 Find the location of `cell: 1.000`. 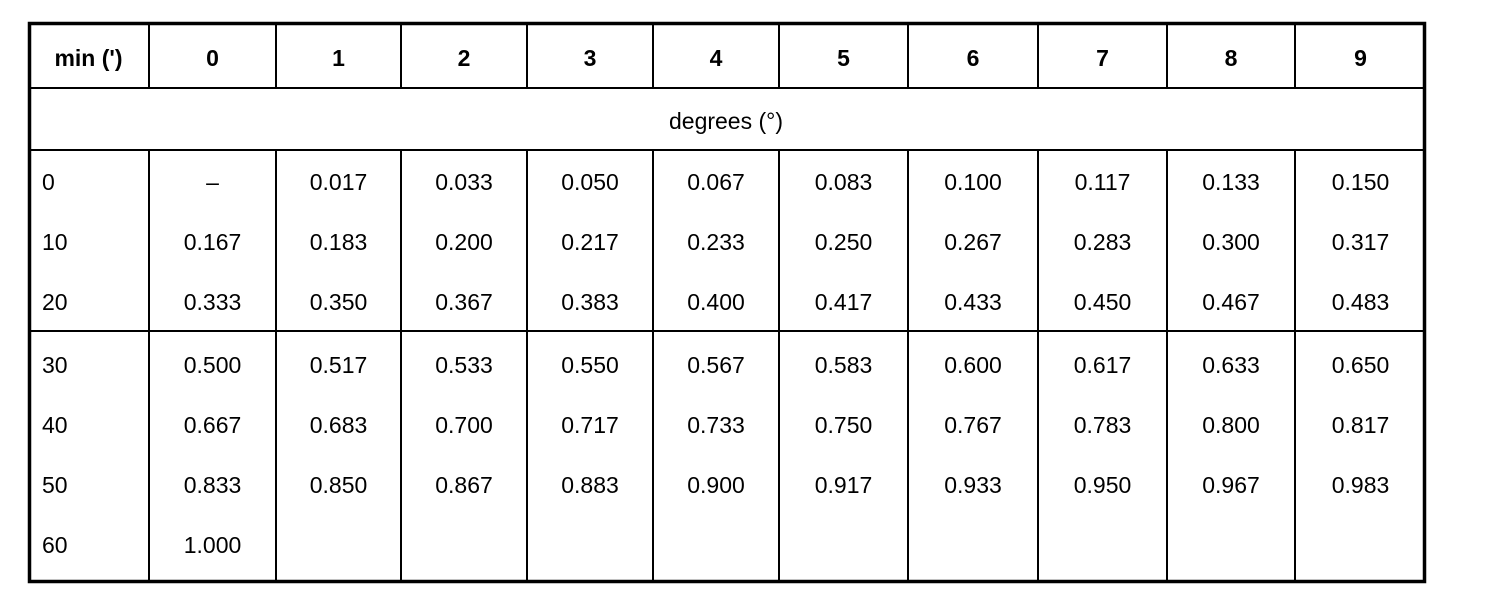

cell: 1.000 is located at coordinates (213, 545).